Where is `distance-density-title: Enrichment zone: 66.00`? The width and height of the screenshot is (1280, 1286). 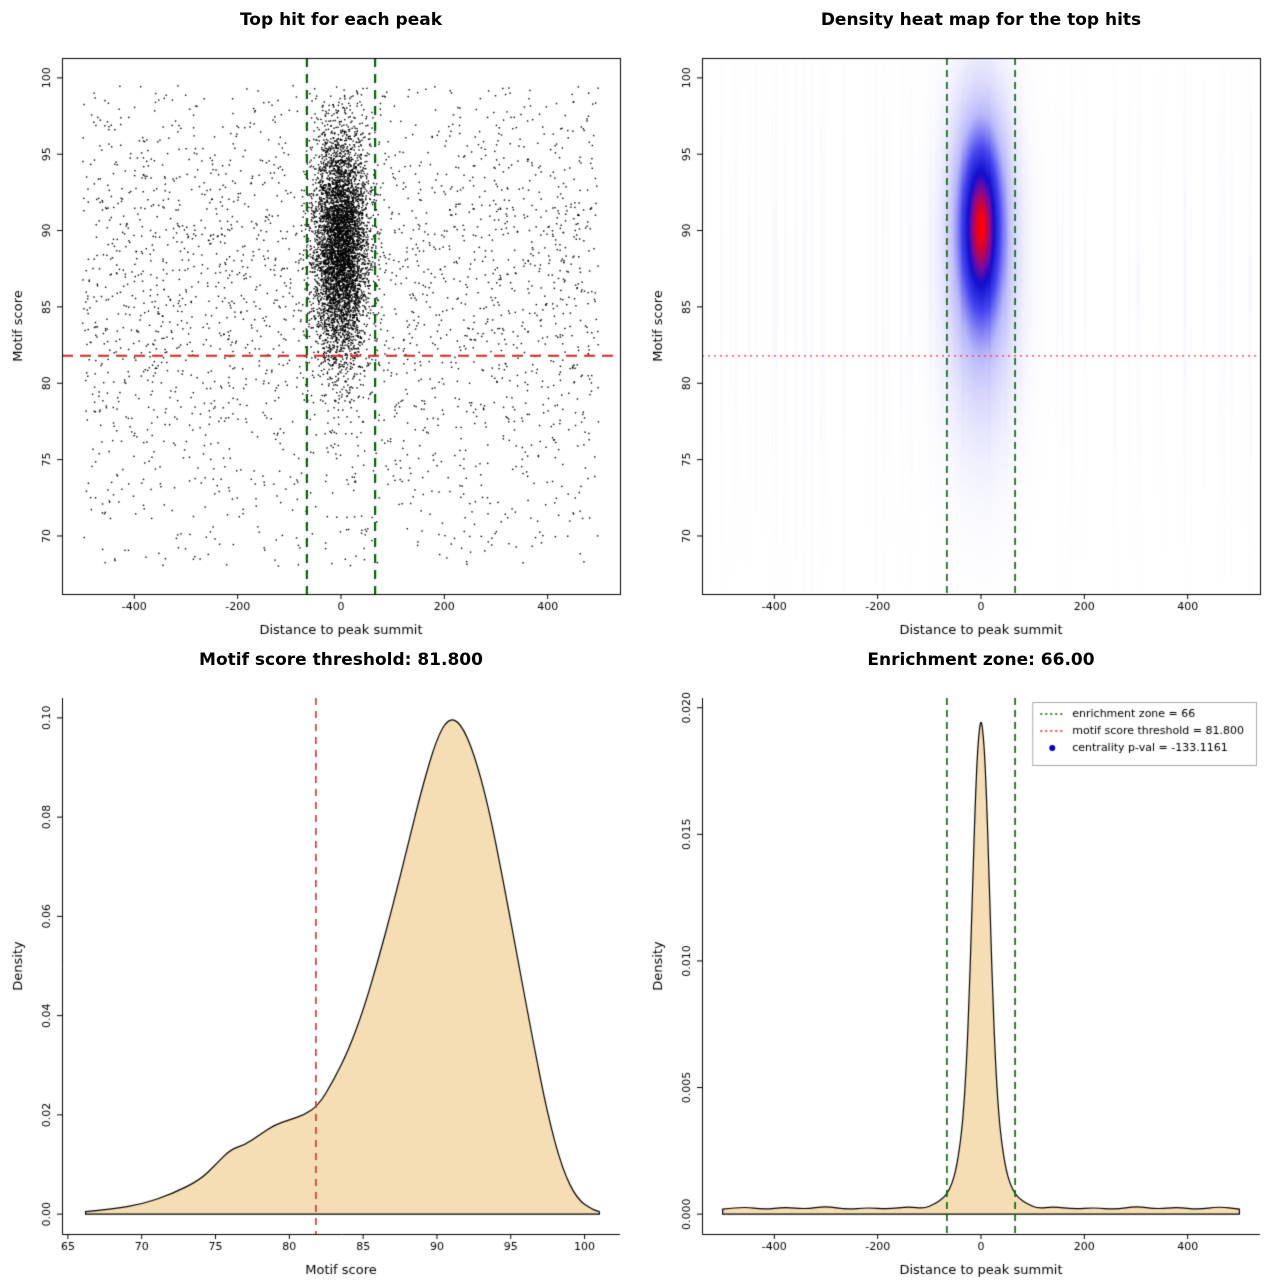 distance-density-title: Enrichment zone: 66.00 is located at coordinates (981, 660).